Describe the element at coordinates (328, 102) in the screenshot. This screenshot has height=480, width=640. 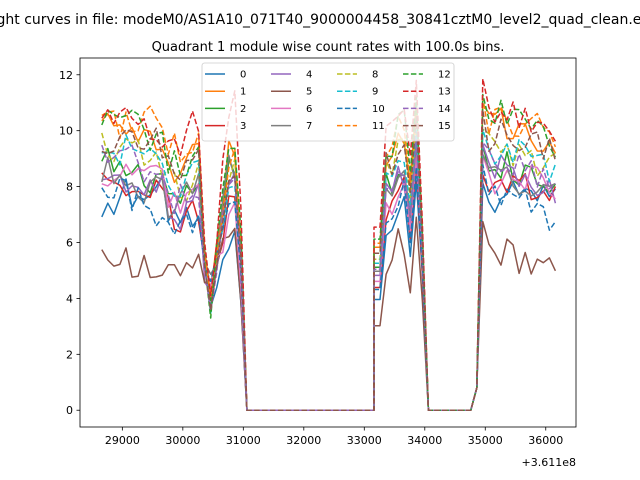
I see `legend-box` at that location.